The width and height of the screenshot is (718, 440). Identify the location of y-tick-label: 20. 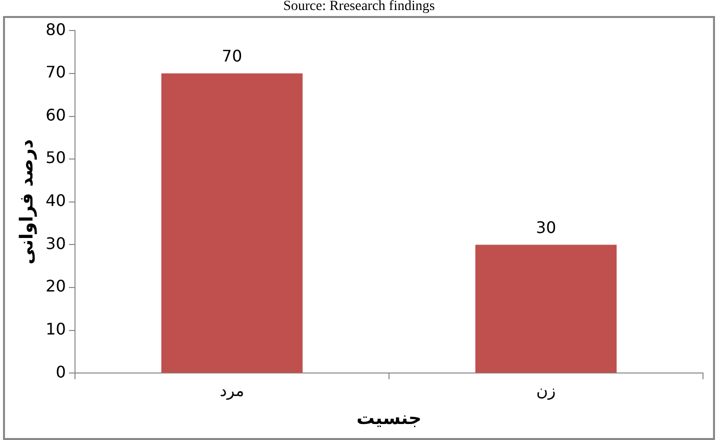
(56, 286).